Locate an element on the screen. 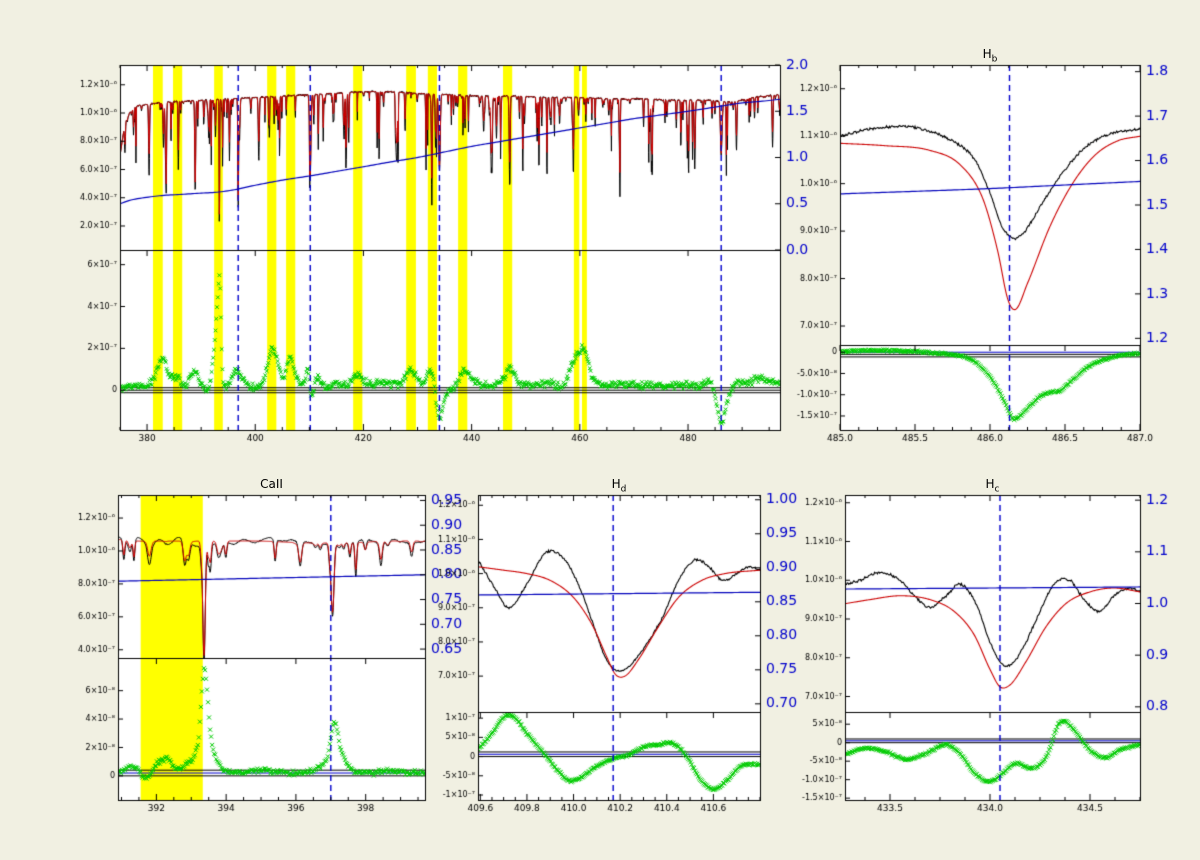 This screenshot has height=860, width=1200. panel-title-hb: Hb is located at coordinates (990, 55).